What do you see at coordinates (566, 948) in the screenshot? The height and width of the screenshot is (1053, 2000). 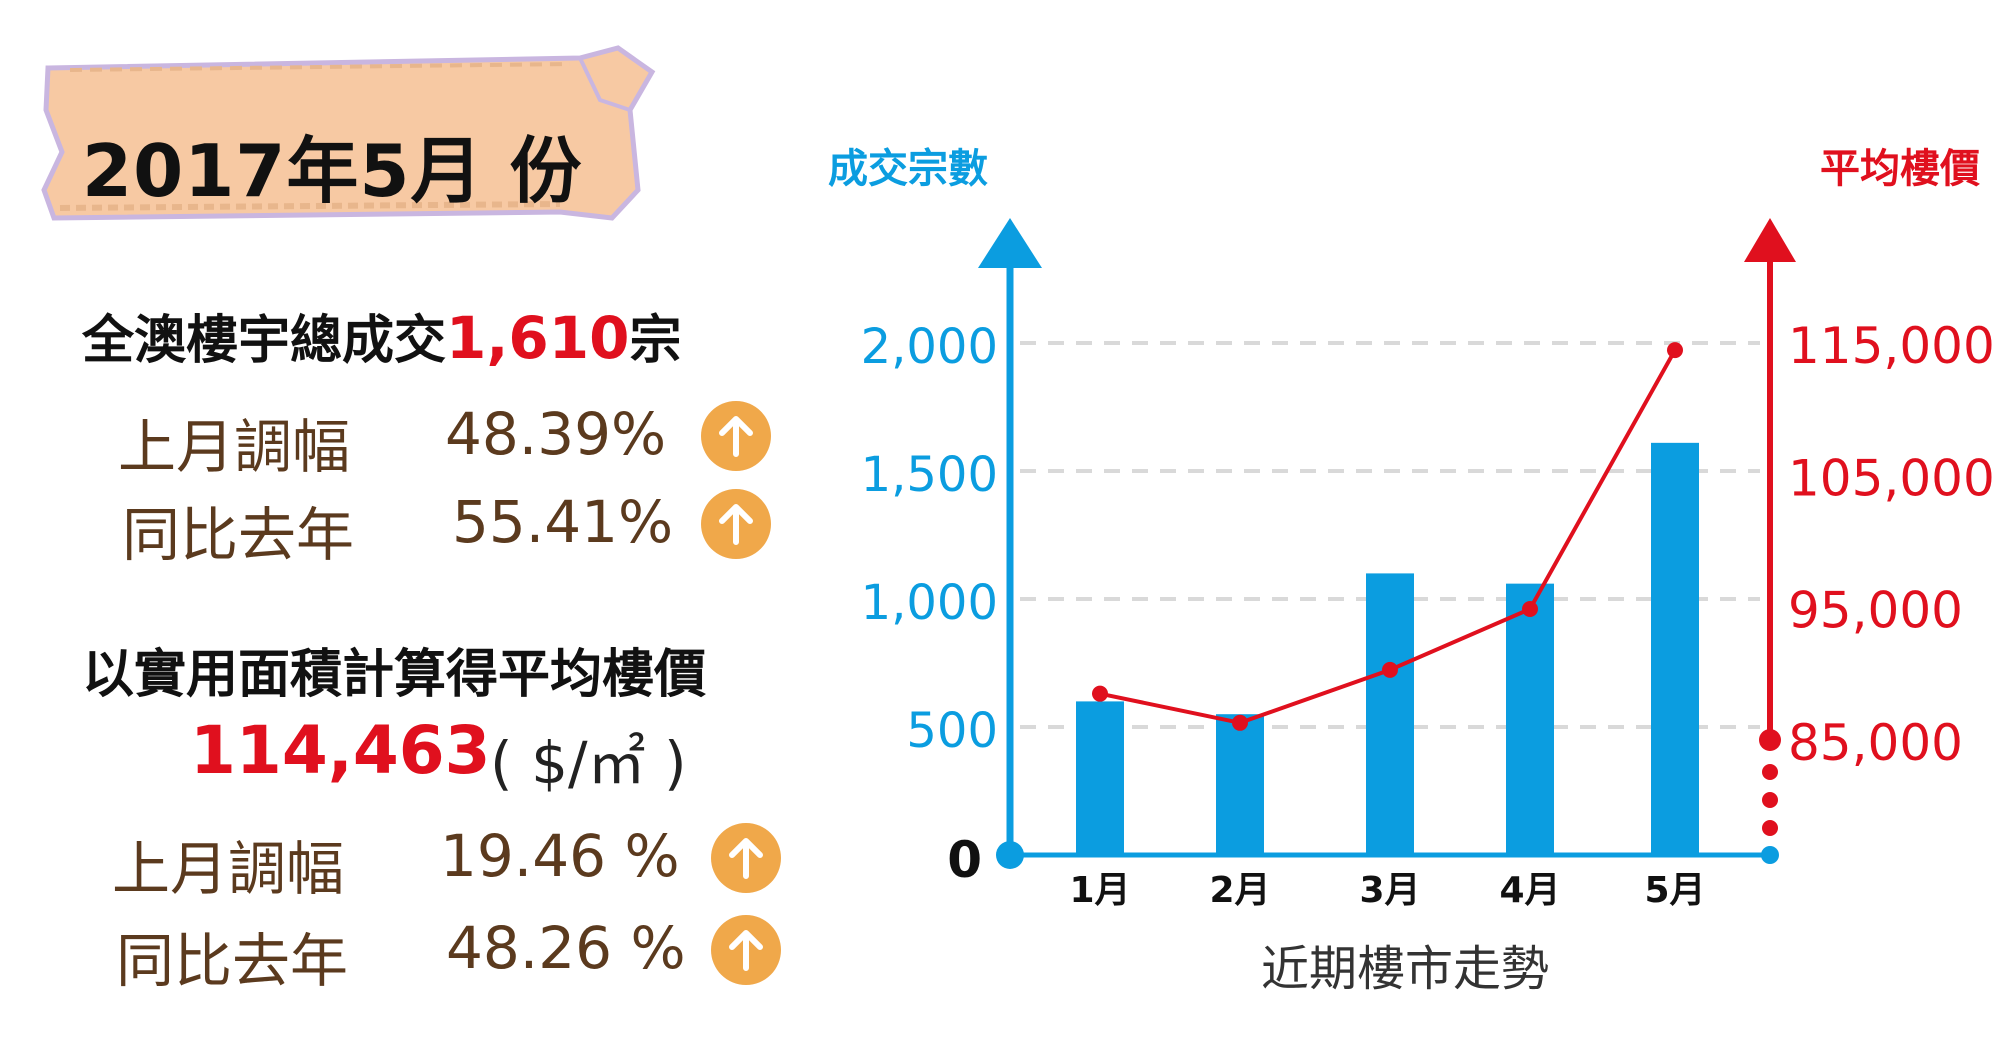 I see `price-yoy-value: 48.26 %` at bounding box center [566, 948].